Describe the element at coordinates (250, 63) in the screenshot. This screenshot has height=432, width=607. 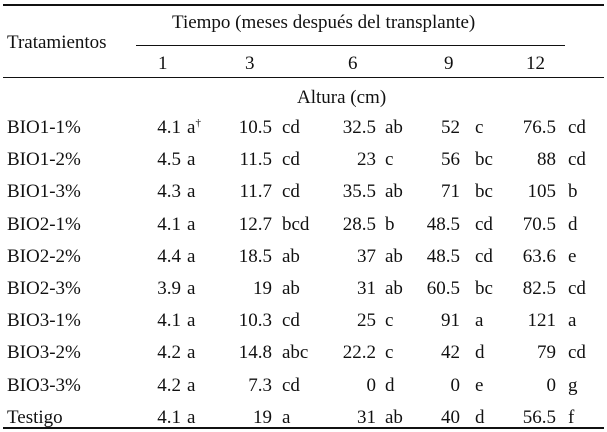
I see `month-header-3: 3` at that location.